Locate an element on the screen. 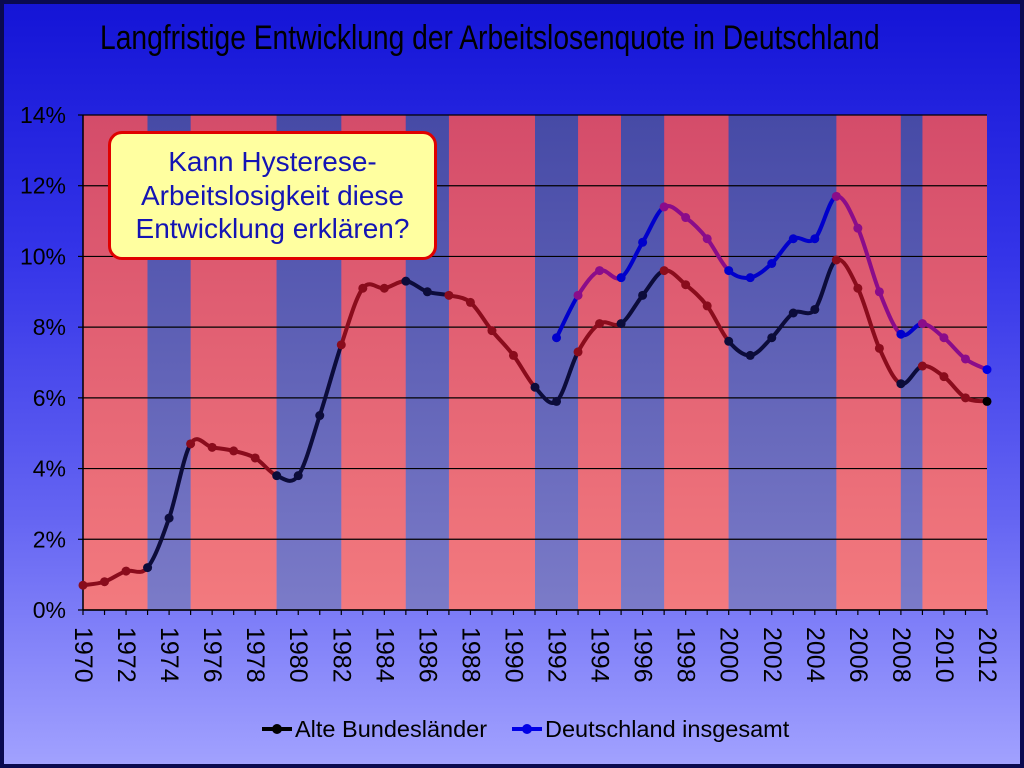 The height and width of the screenshot is (768, 1024). deutschland-insgesamt-point-2011 is located at coordinates (965, 359).